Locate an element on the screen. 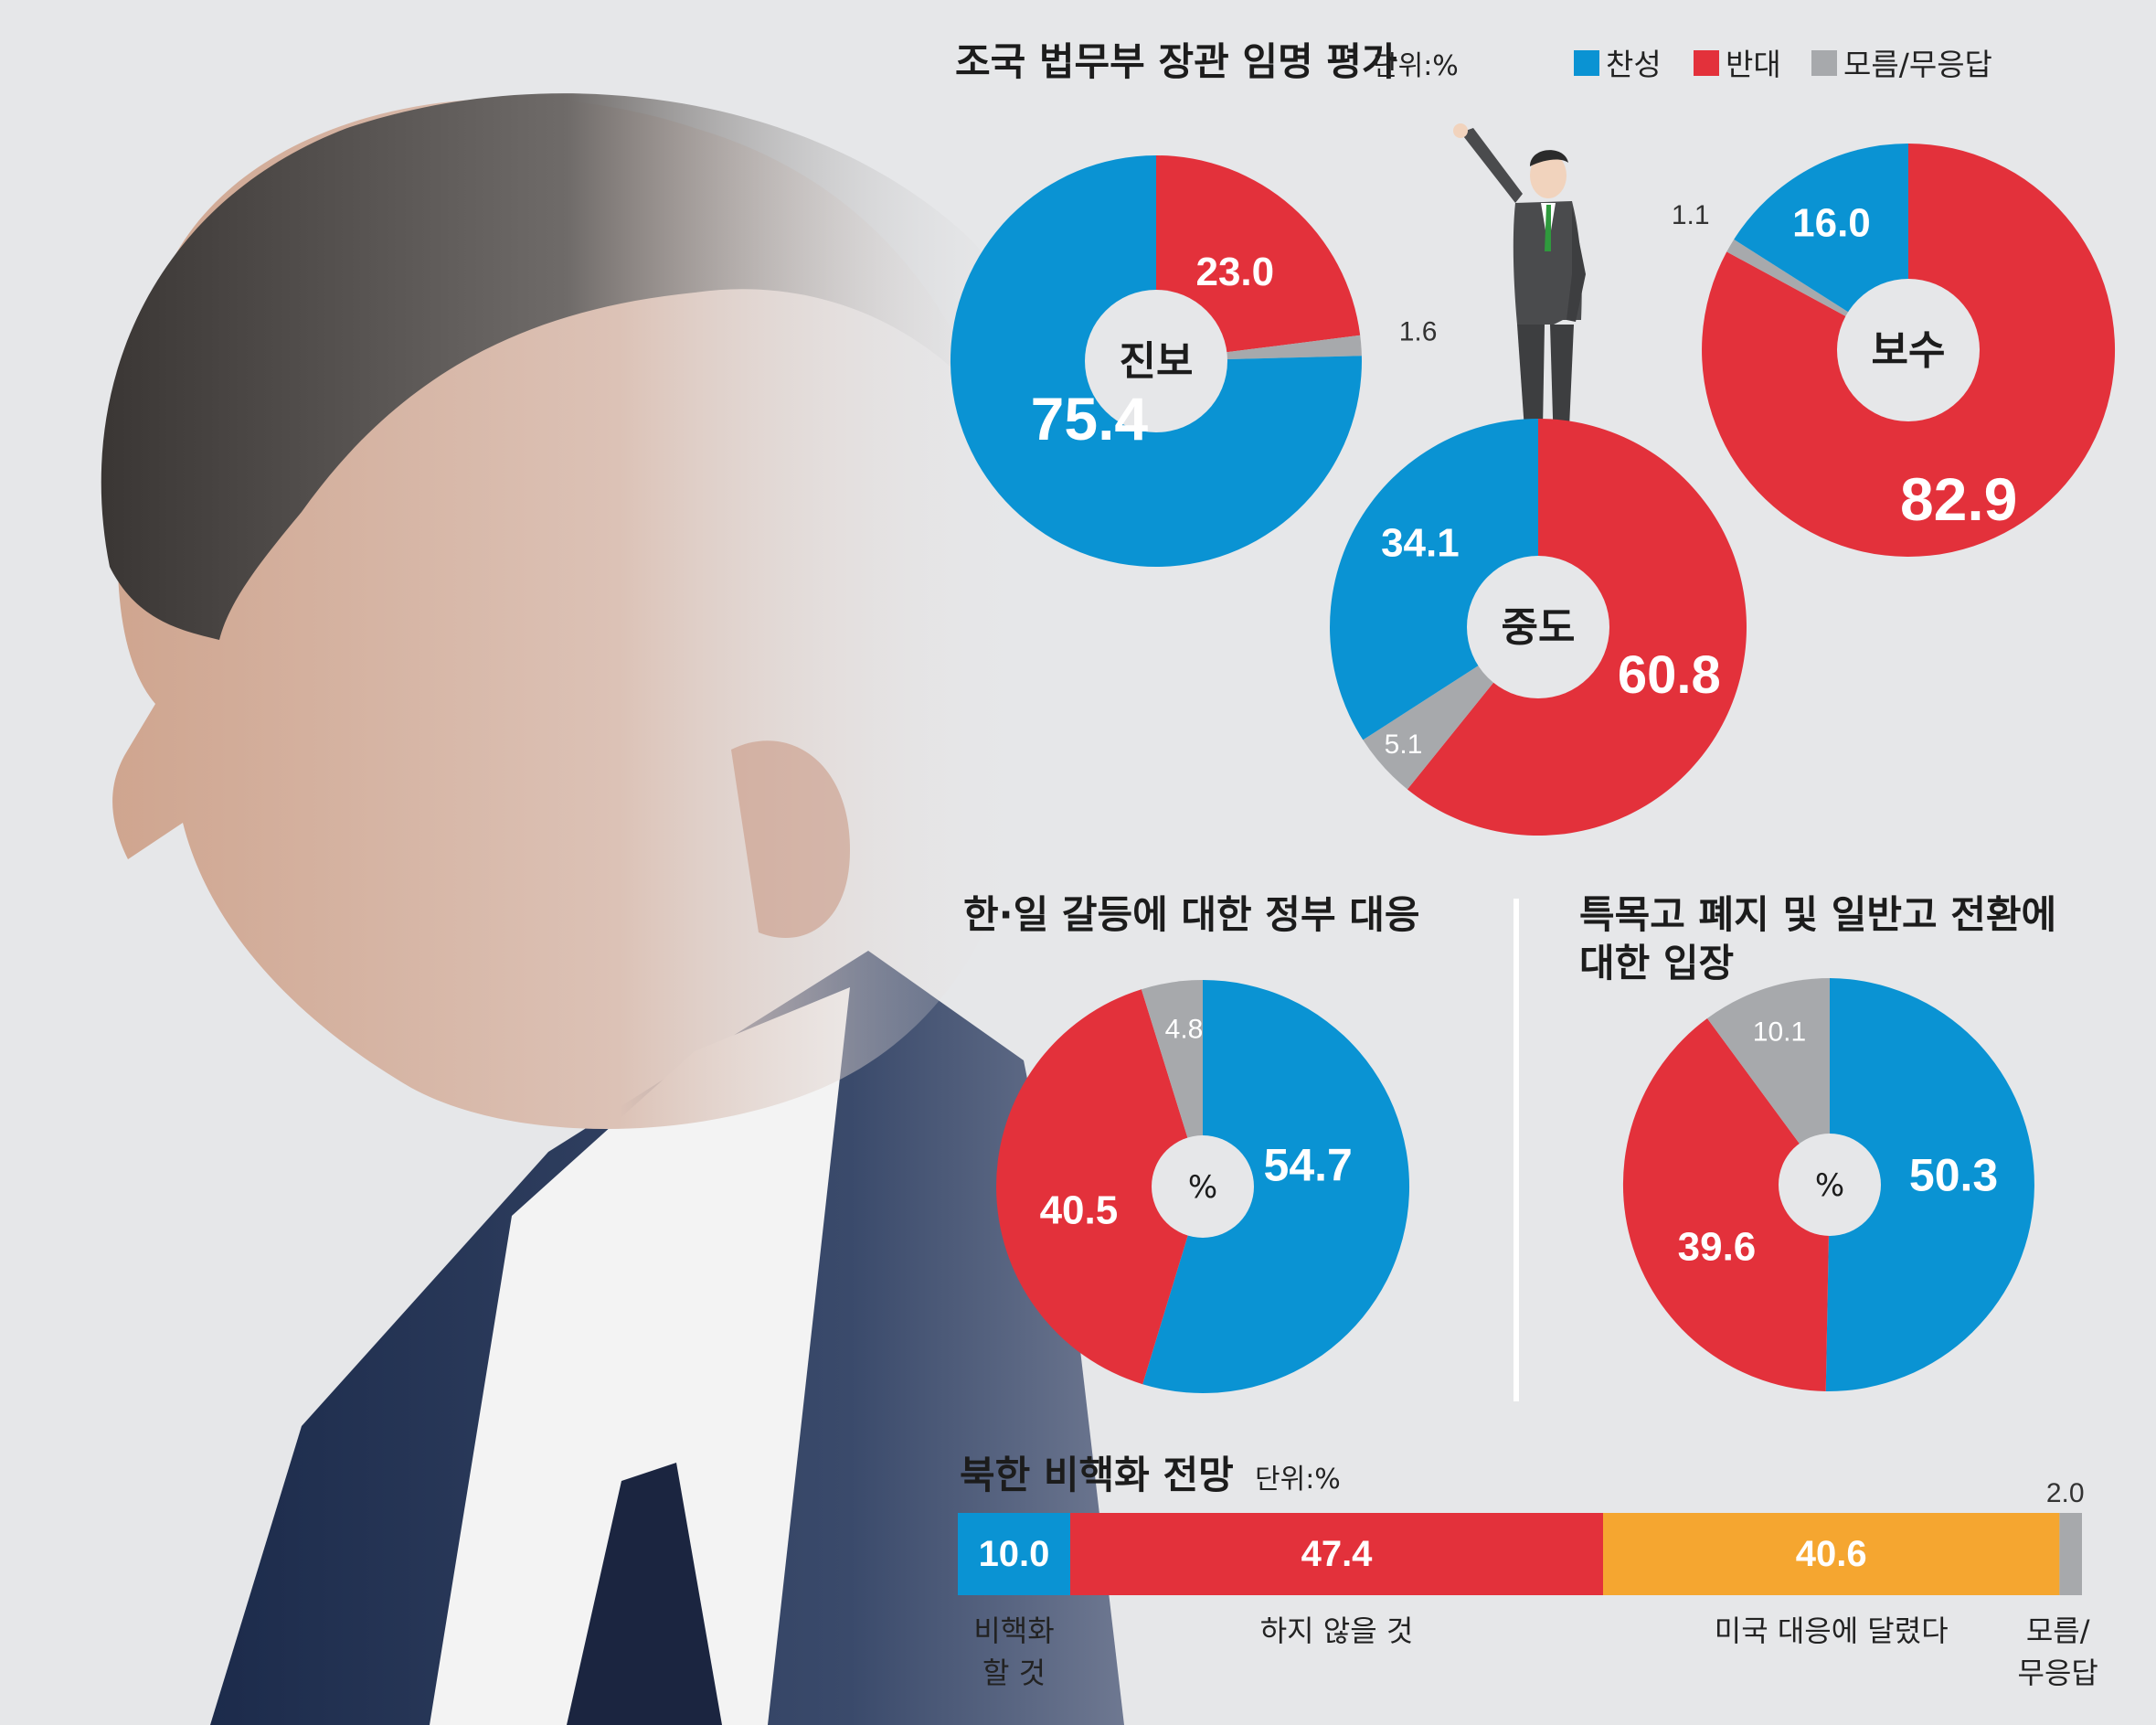  chart-title-minister-appointment: 조국 법무부 장관 임명 평가 is located at coordinates (1176, 62).